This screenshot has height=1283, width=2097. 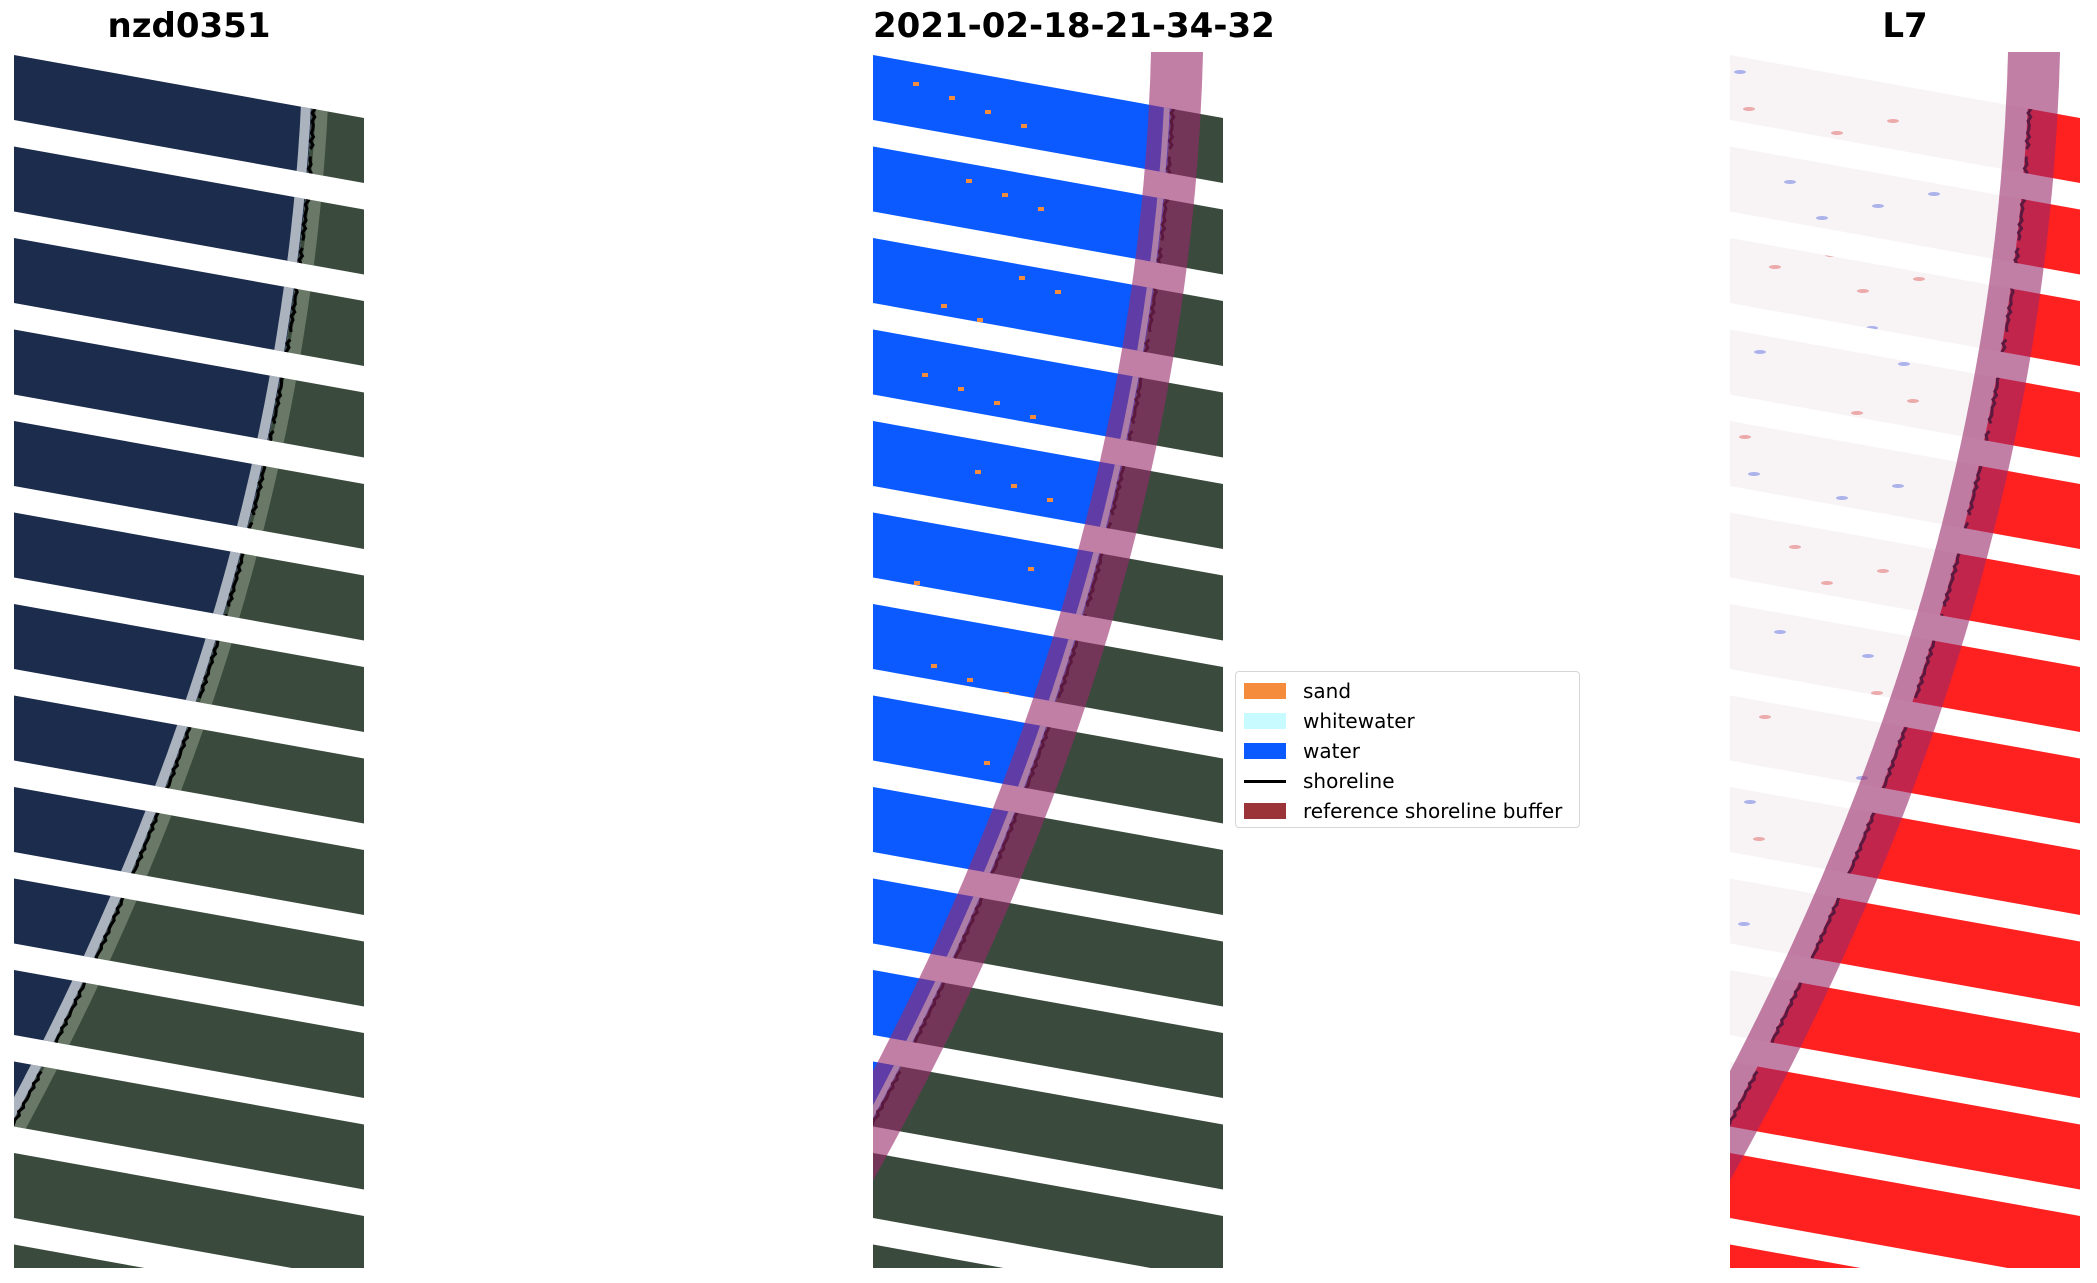 What do you see at coordinates (1433, 811) in the screenshot?
I see `legend-label: reference shoreline buffer` at bounding box center [1433, 811].